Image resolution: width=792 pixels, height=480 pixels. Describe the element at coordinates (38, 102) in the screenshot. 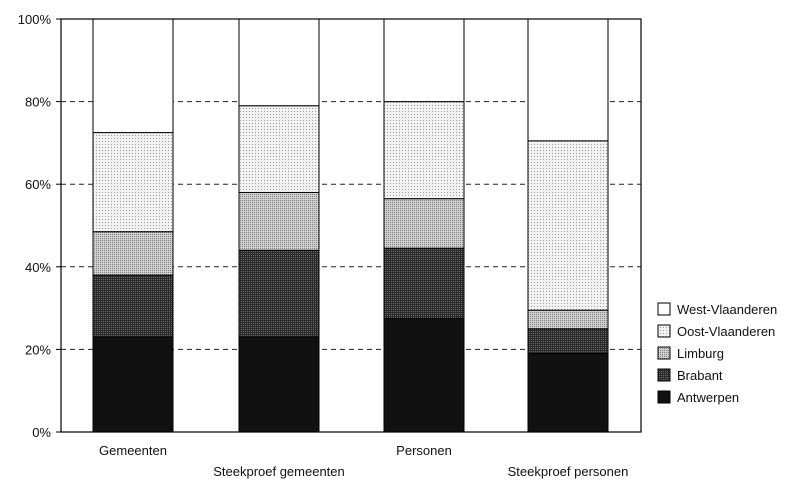

I see `y-tick-label: 80%` at that location.